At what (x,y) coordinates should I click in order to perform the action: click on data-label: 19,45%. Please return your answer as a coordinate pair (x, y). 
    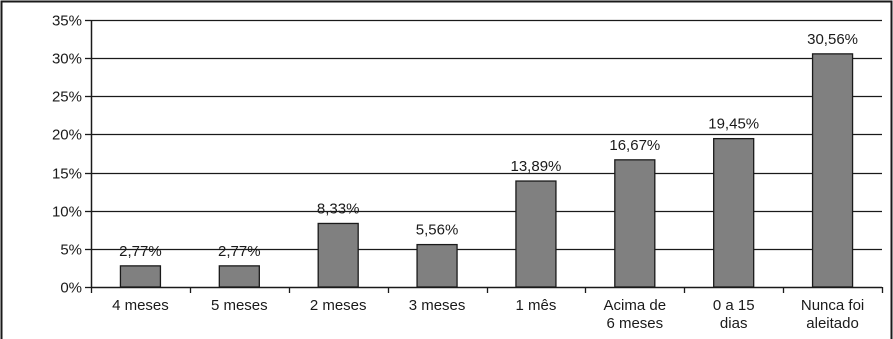
    Looking at the image, I should click on (733, 124).